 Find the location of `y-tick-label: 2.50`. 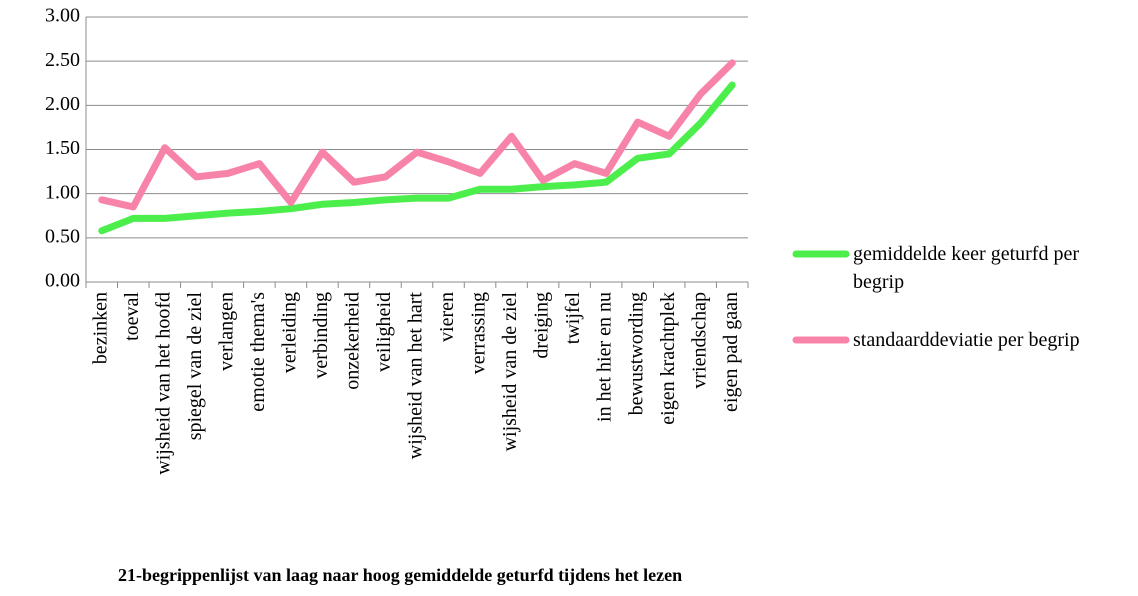

y-tick-label: 2.50 is located at coordinates (62, 60).